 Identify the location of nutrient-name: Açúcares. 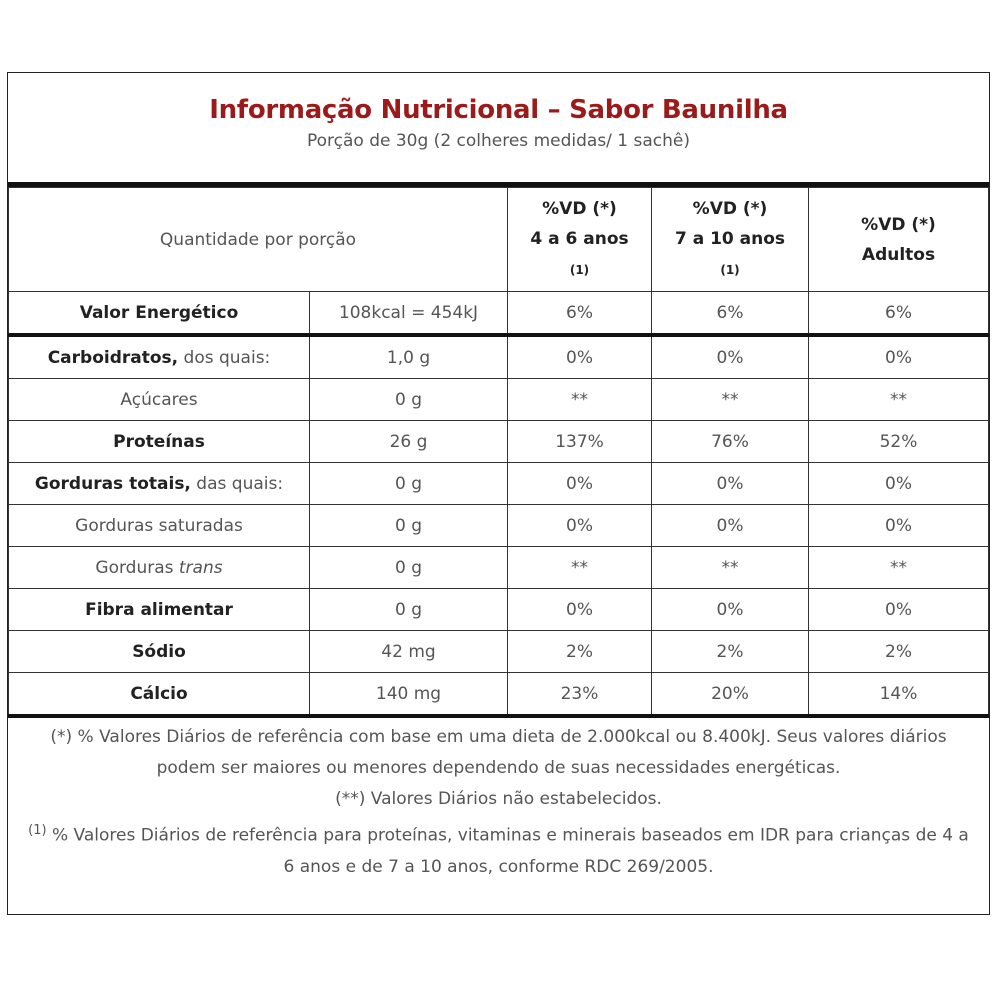
(159, 399).